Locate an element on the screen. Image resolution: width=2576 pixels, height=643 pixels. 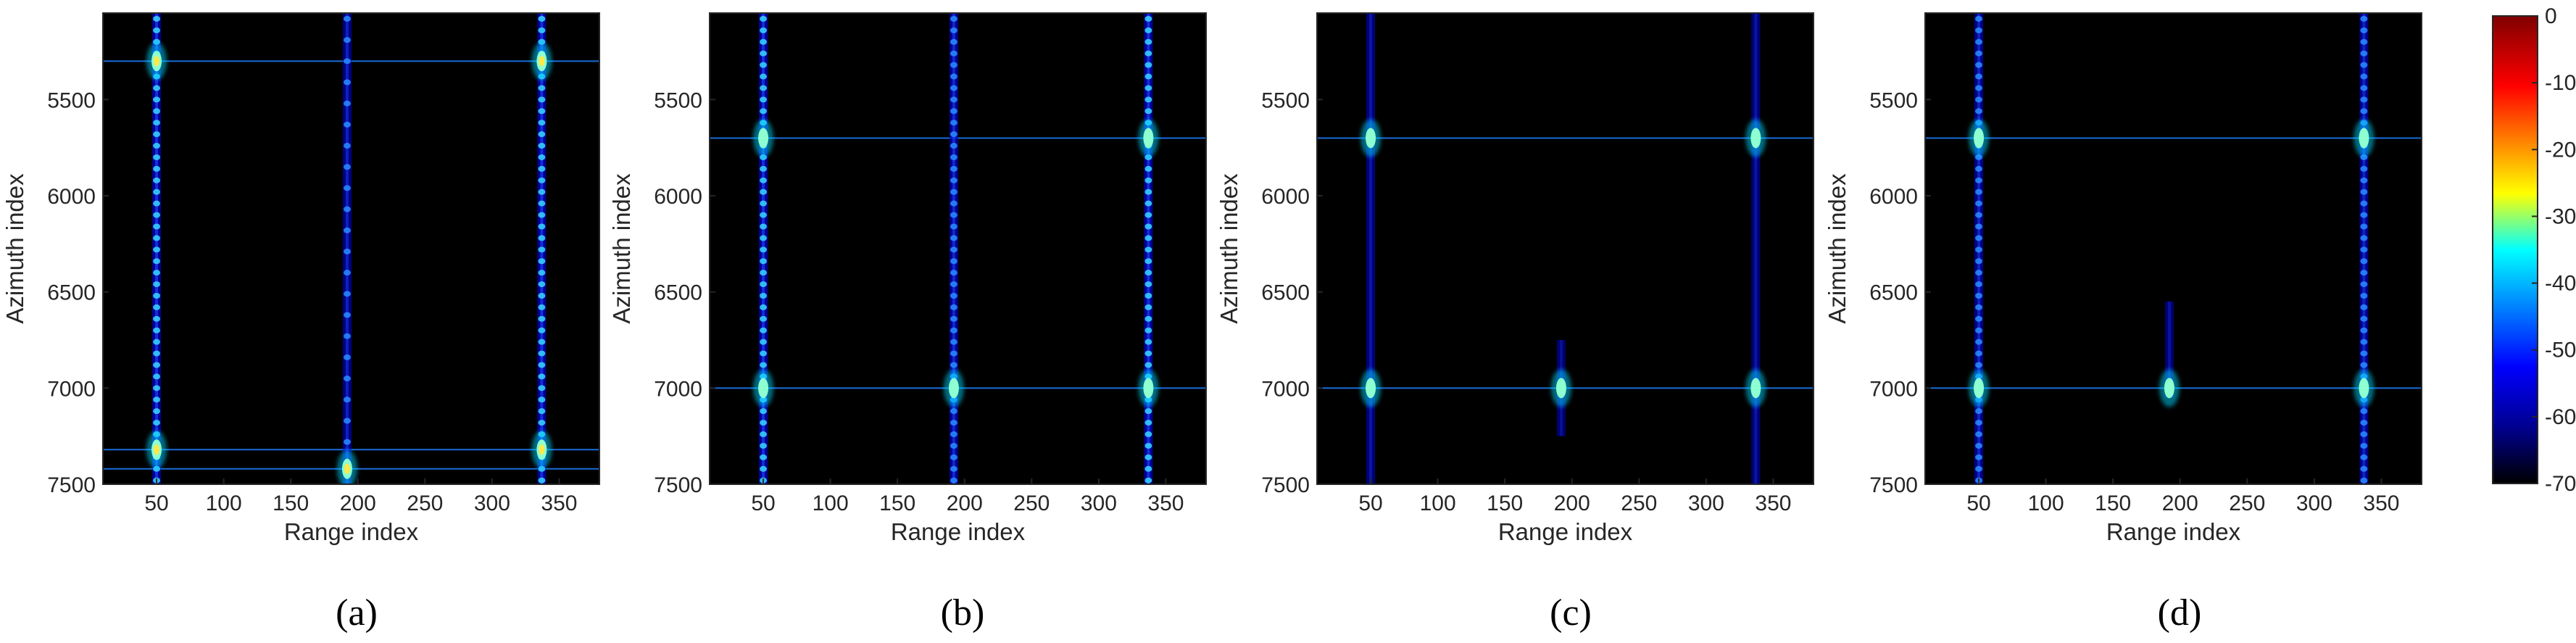
colorbar-tick-label: -50 is located at coordinates (2560, 351).